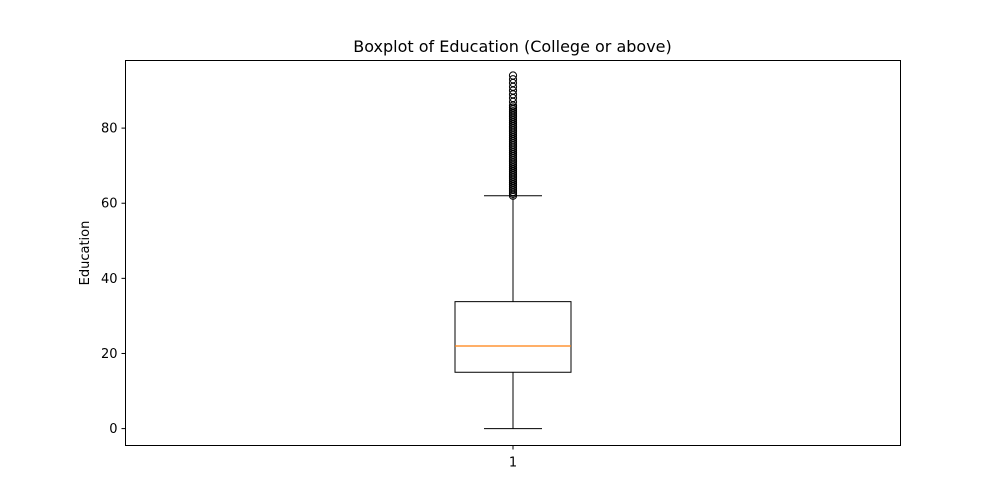  I want to click on y-axis-label: Education, so click(85, 253).